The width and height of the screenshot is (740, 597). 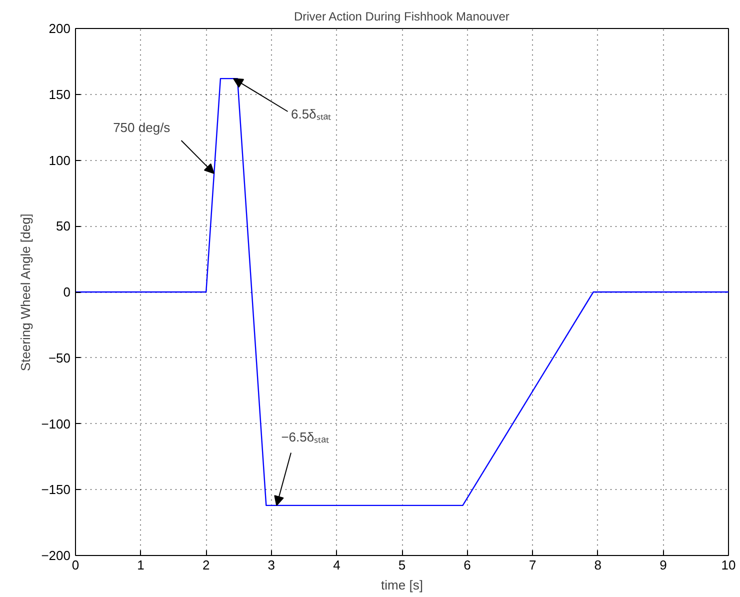 What do you see at coordinates (26, 293) in the screenshot?
I see `y-axis-title: Steering Wheel Angle [deg]` at bounding box center [26, 293].